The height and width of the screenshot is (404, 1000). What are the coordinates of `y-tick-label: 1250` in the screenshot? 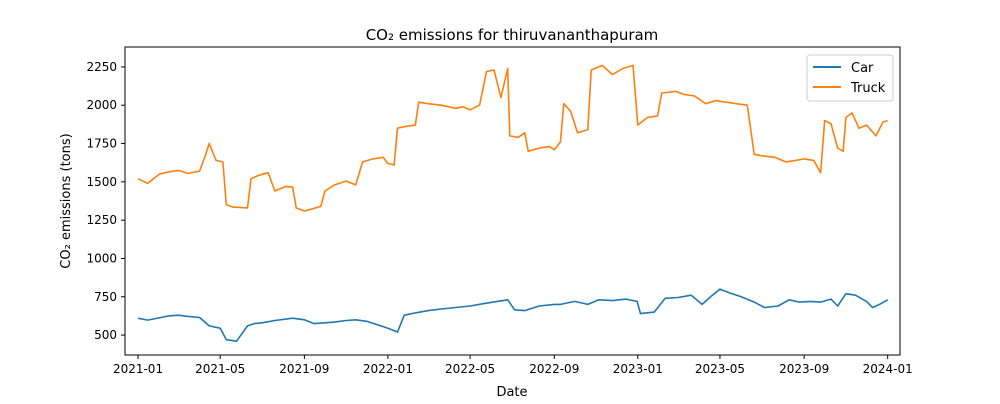 It's located at (101, 220).